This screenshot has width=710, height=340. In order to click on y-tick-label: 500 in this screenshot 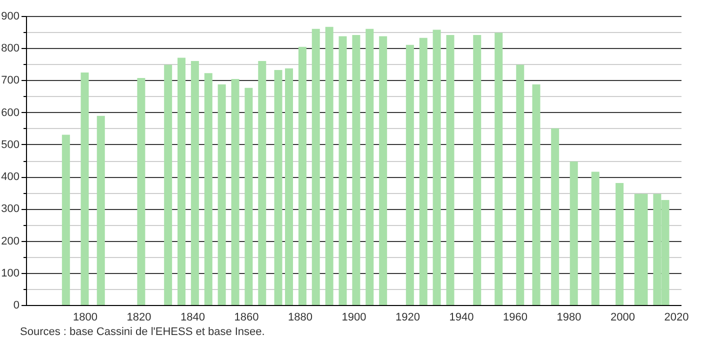, I will do `click(10, 144)`.